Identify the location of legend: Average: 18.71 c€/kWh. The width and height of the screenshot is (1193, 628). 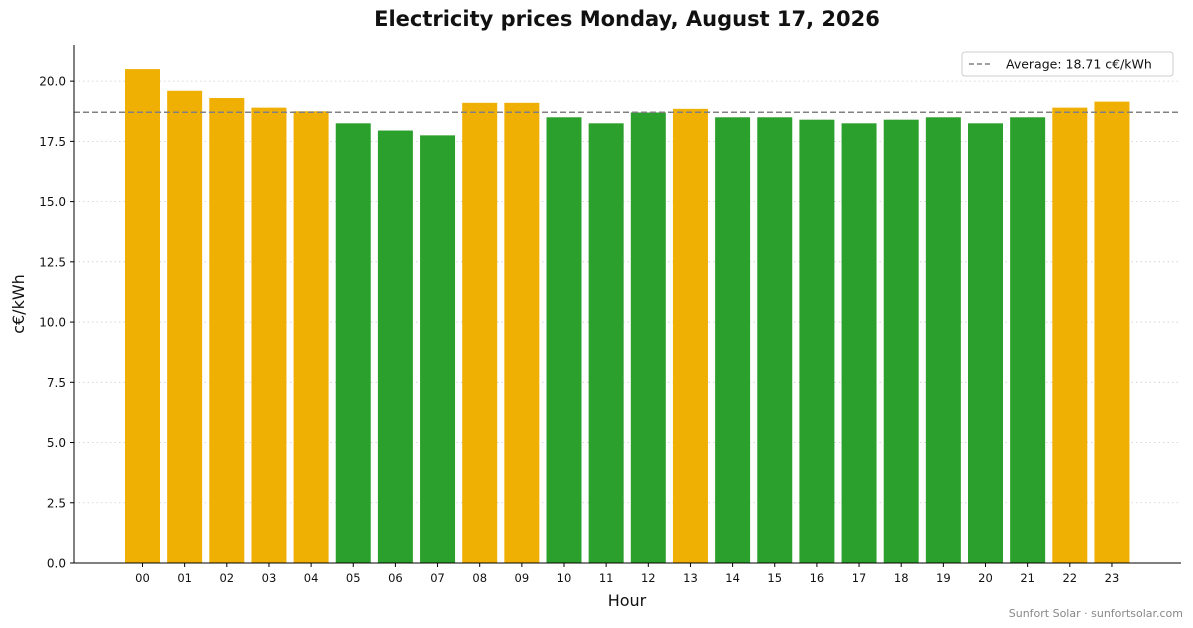
(1067, 64).